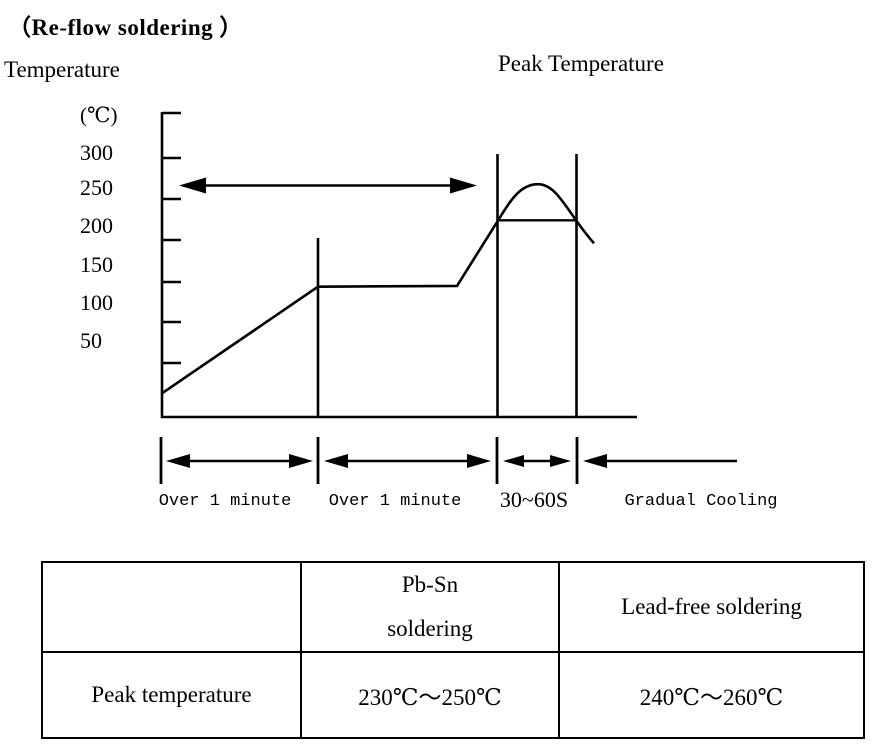 Image resolution: width=876 pixels, height=749 pixels. Describe the element at coordinates (96, 187) in the screenshot. I see `y-tick-label-250: 250` at that location.